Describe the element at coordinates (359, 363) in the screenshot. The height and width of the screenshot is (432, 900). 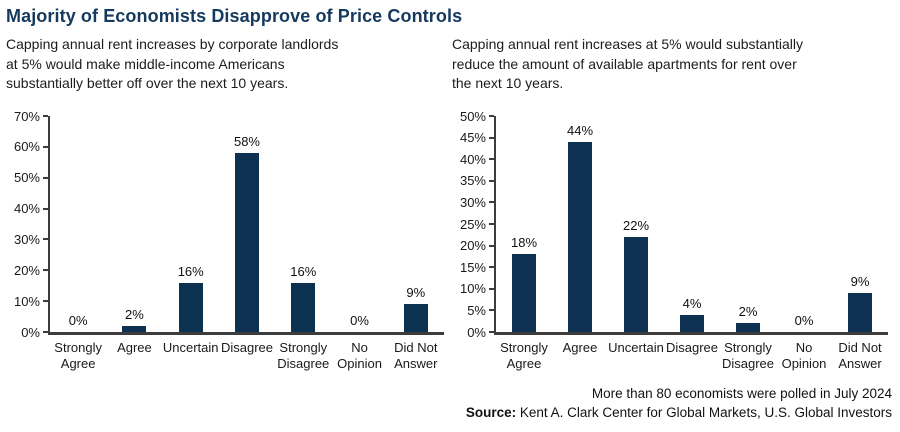
I see `x-axis-label-line: Opinion` at that location.